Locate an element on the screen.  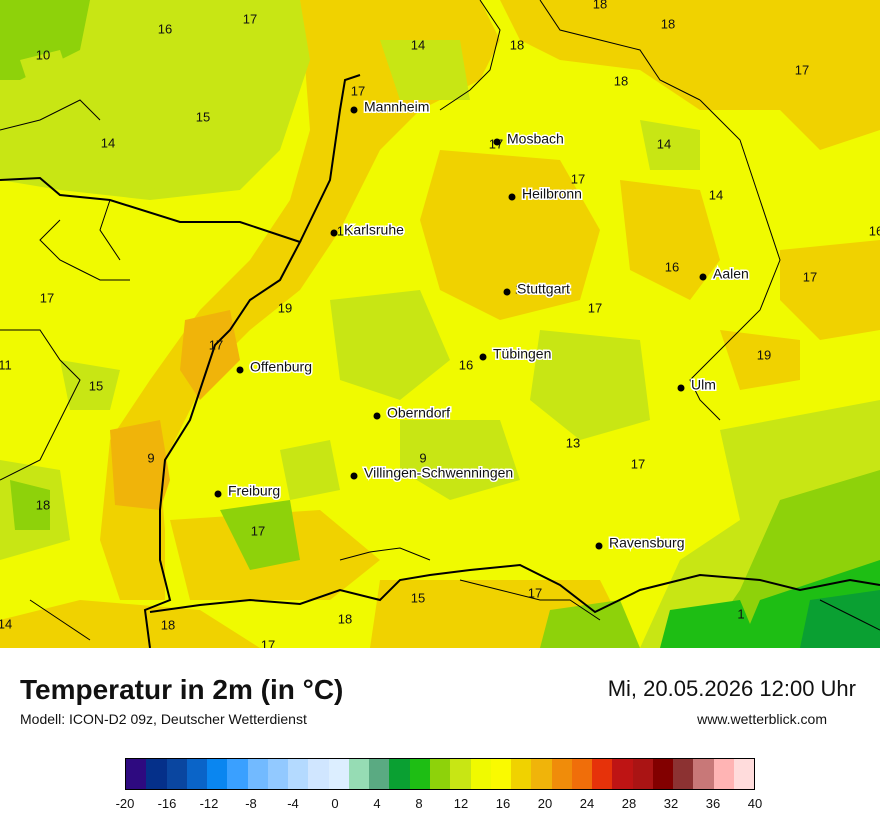
city-marker: Freiburg is located at coordinates (248, 490).